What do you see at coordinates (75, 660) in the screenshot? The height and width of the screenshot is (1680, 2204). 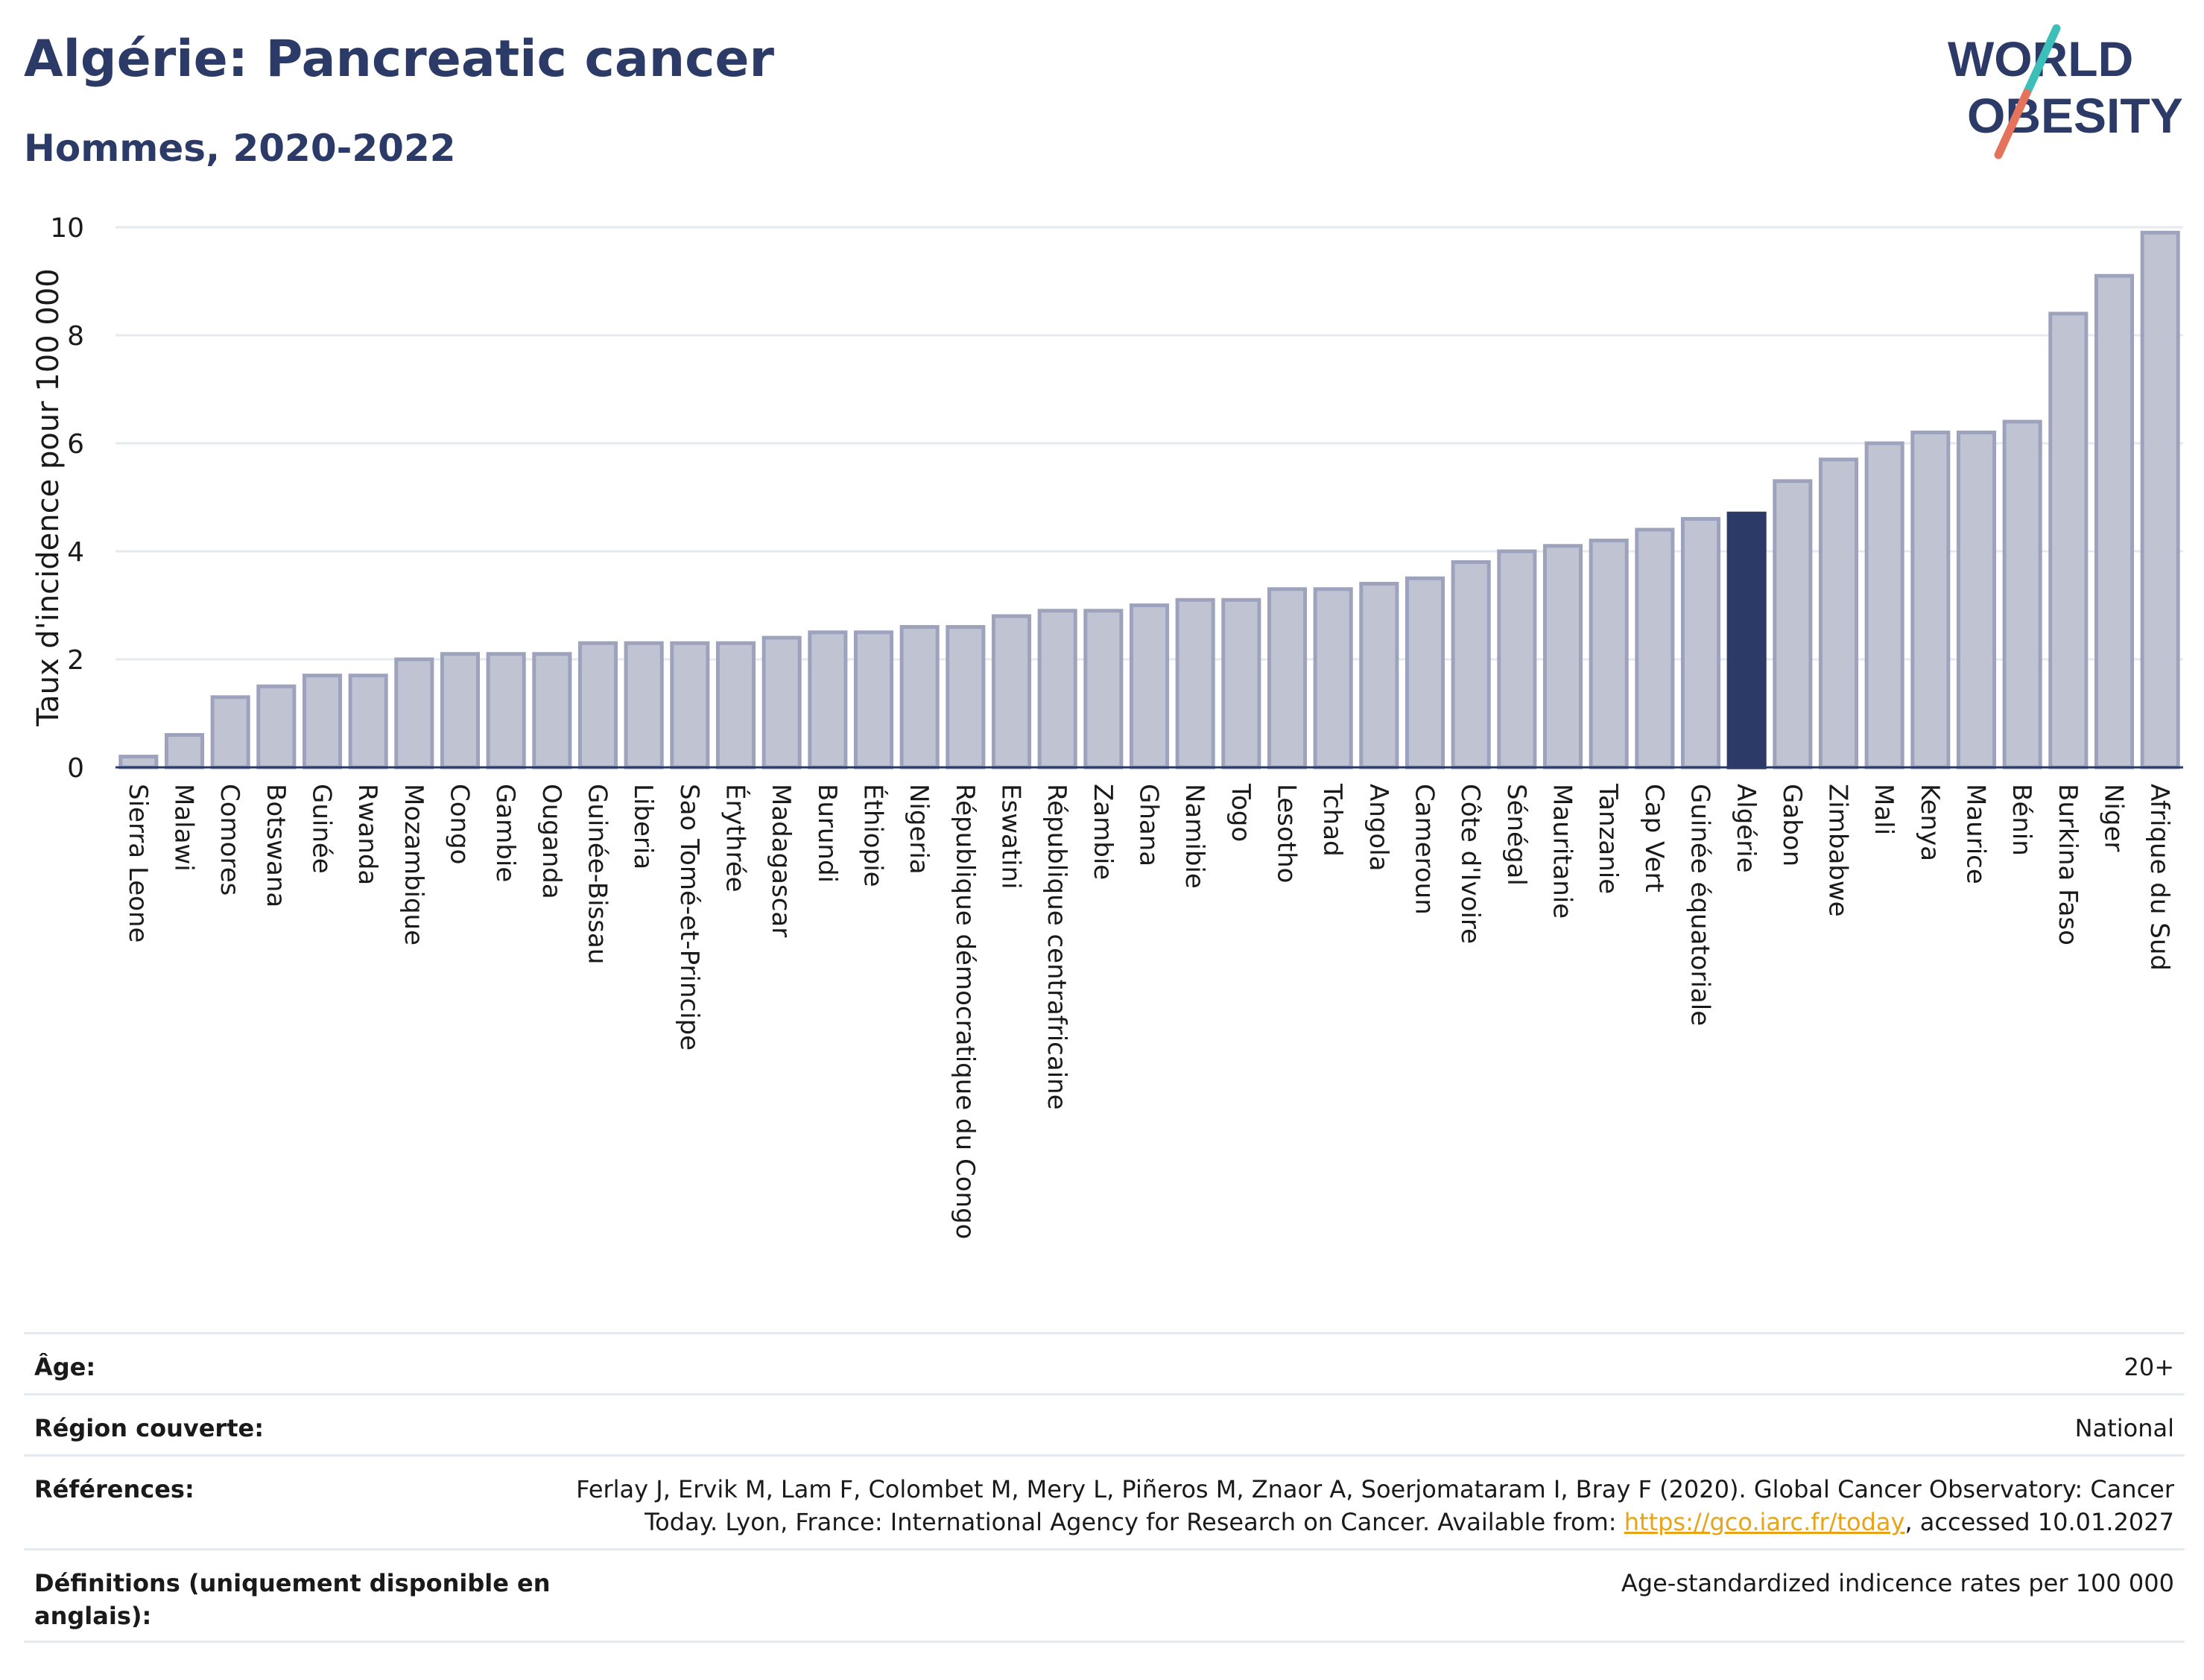 I see `y-tick-label: 2` at bounding box center [75, 660].